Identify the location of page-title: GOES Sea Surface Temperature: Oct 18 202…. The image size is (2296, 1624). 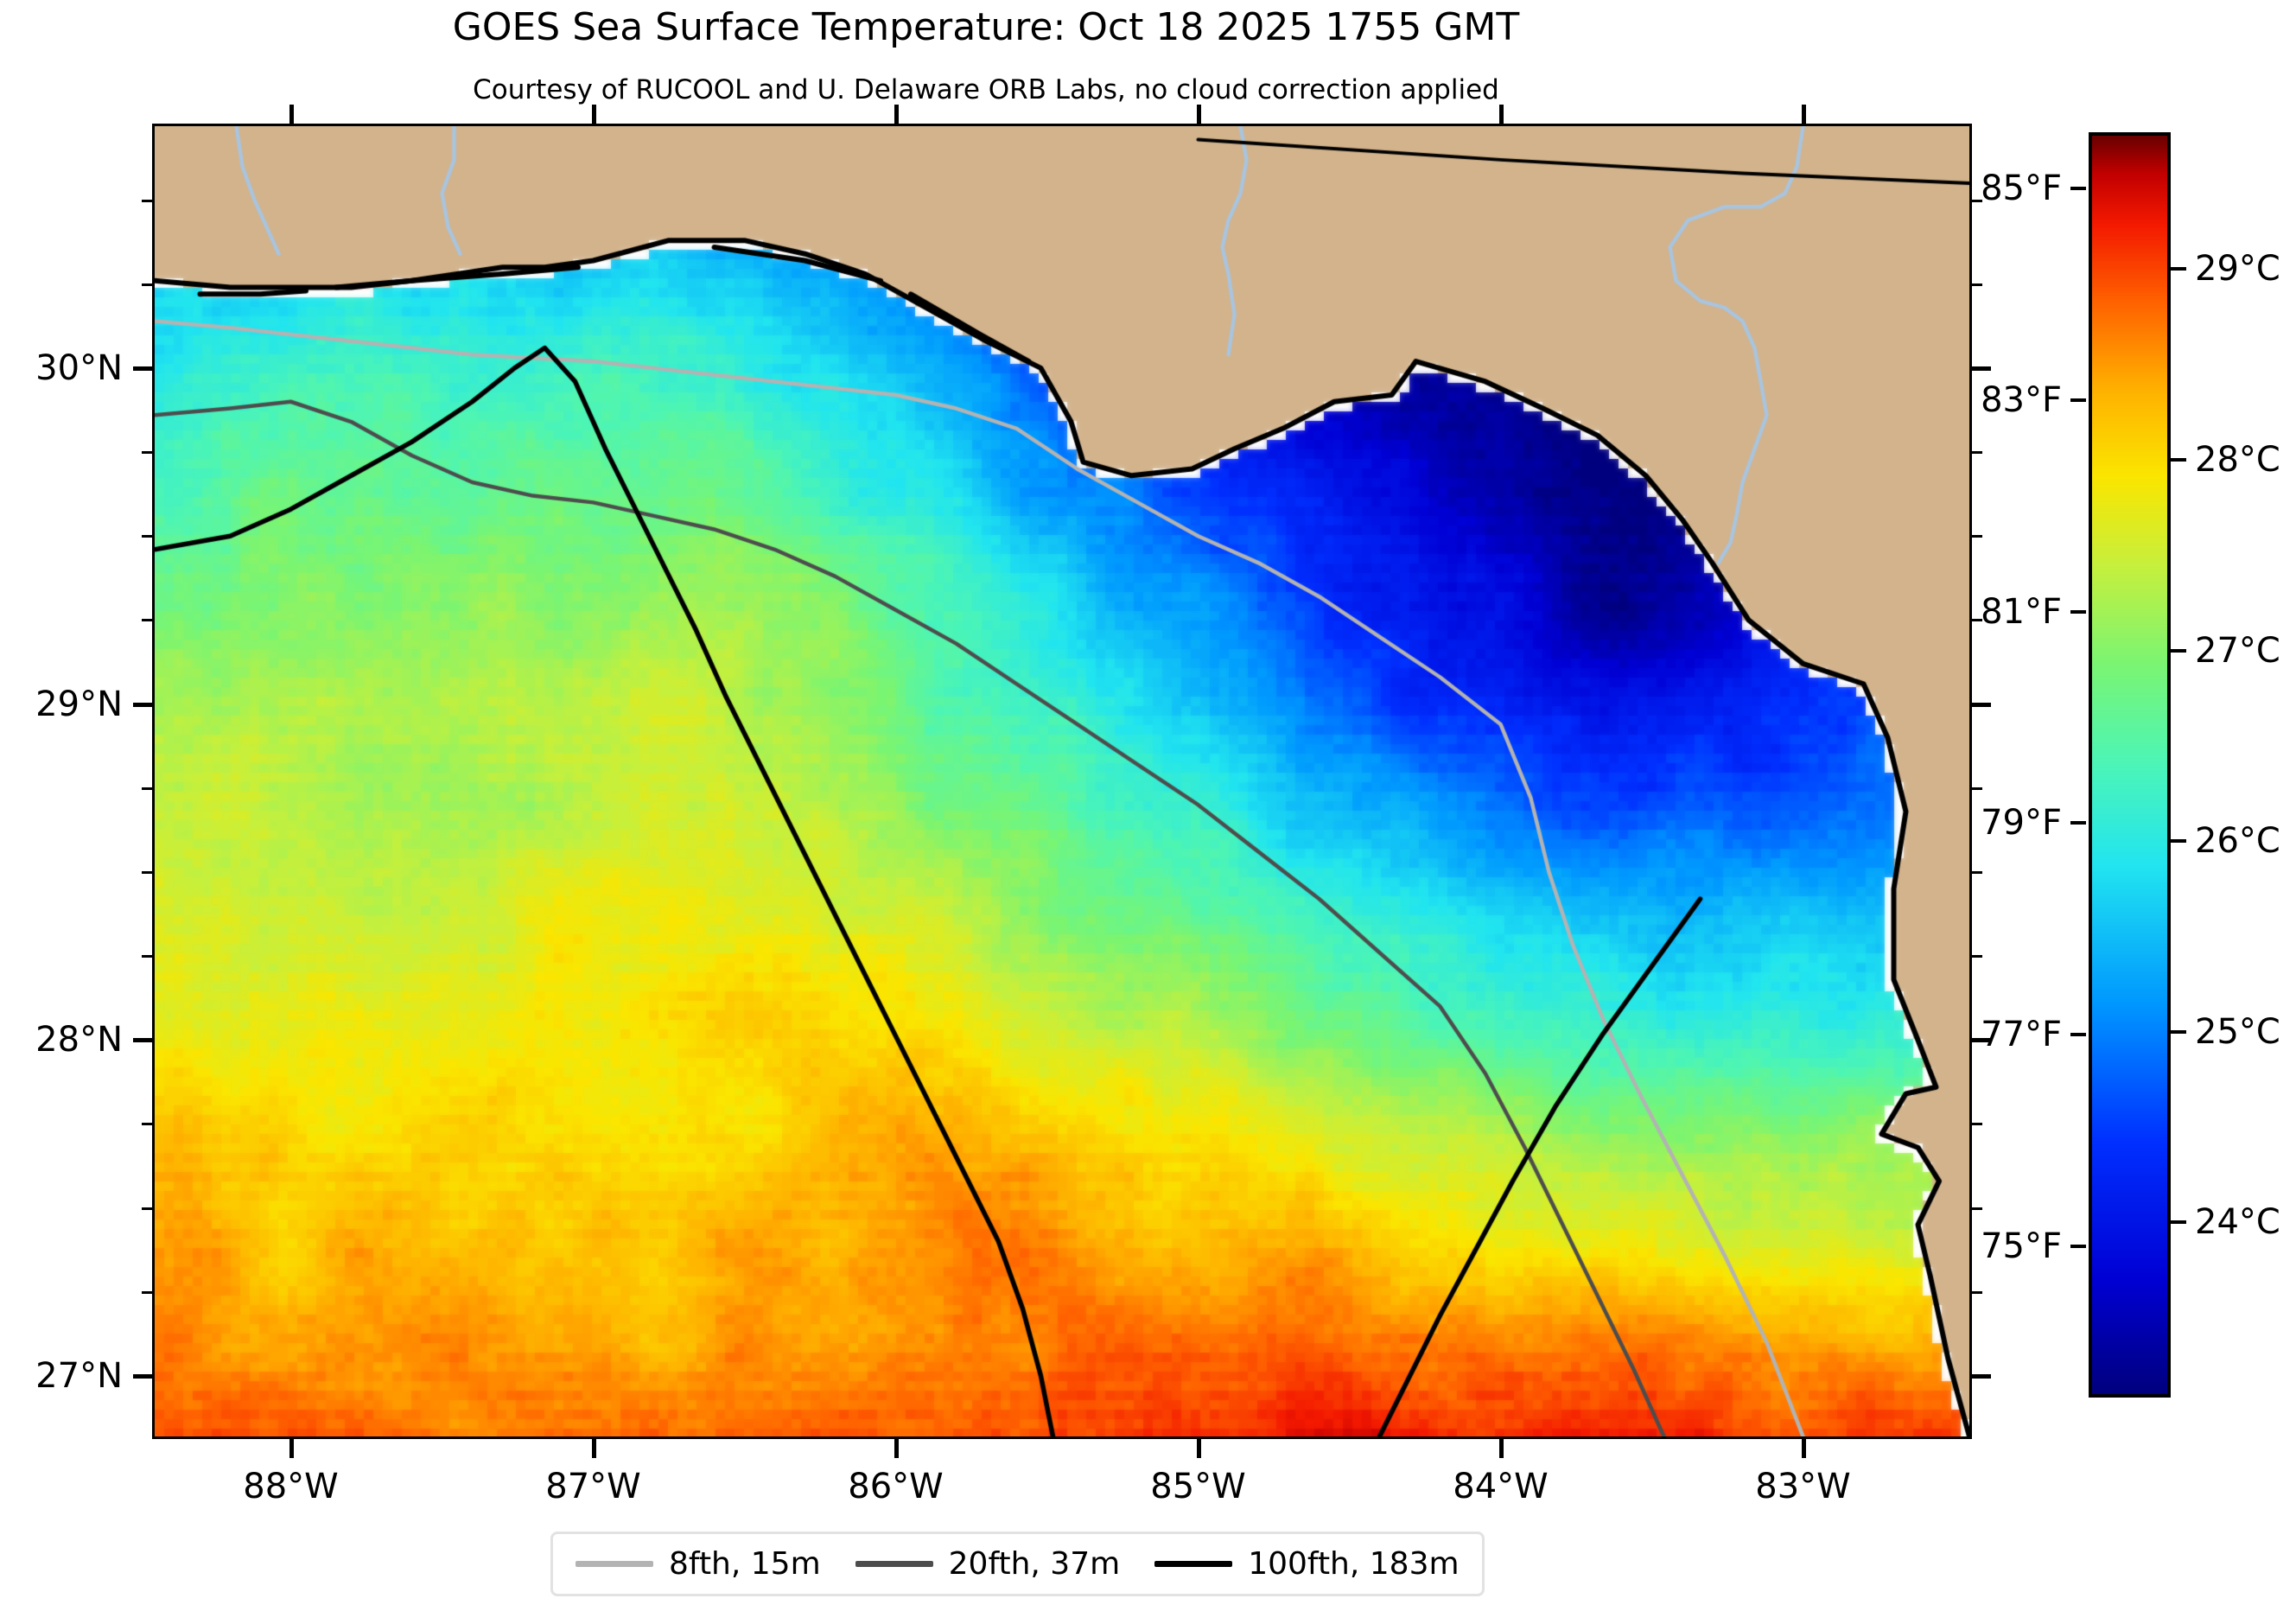
(986, 27).